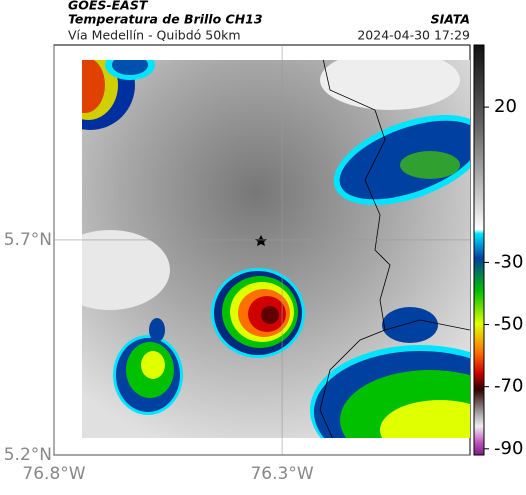 This screenshot has height=495, width=526. I want to click on colorbar, so click(479, 250).